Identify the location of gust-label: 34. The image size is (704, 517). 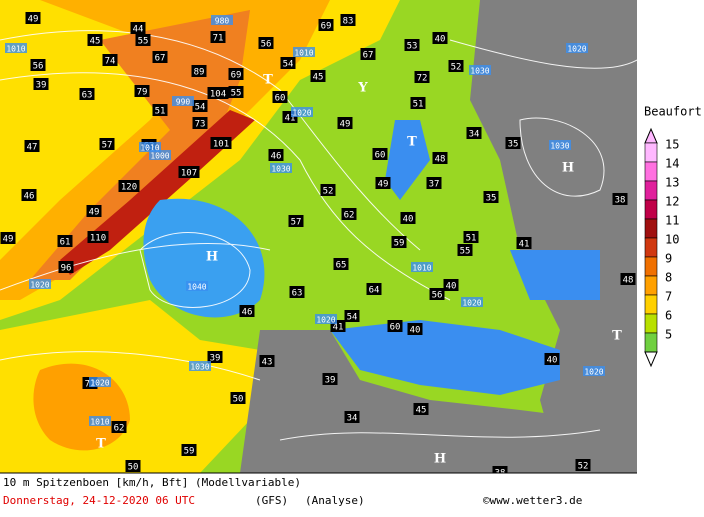
(474, 135).